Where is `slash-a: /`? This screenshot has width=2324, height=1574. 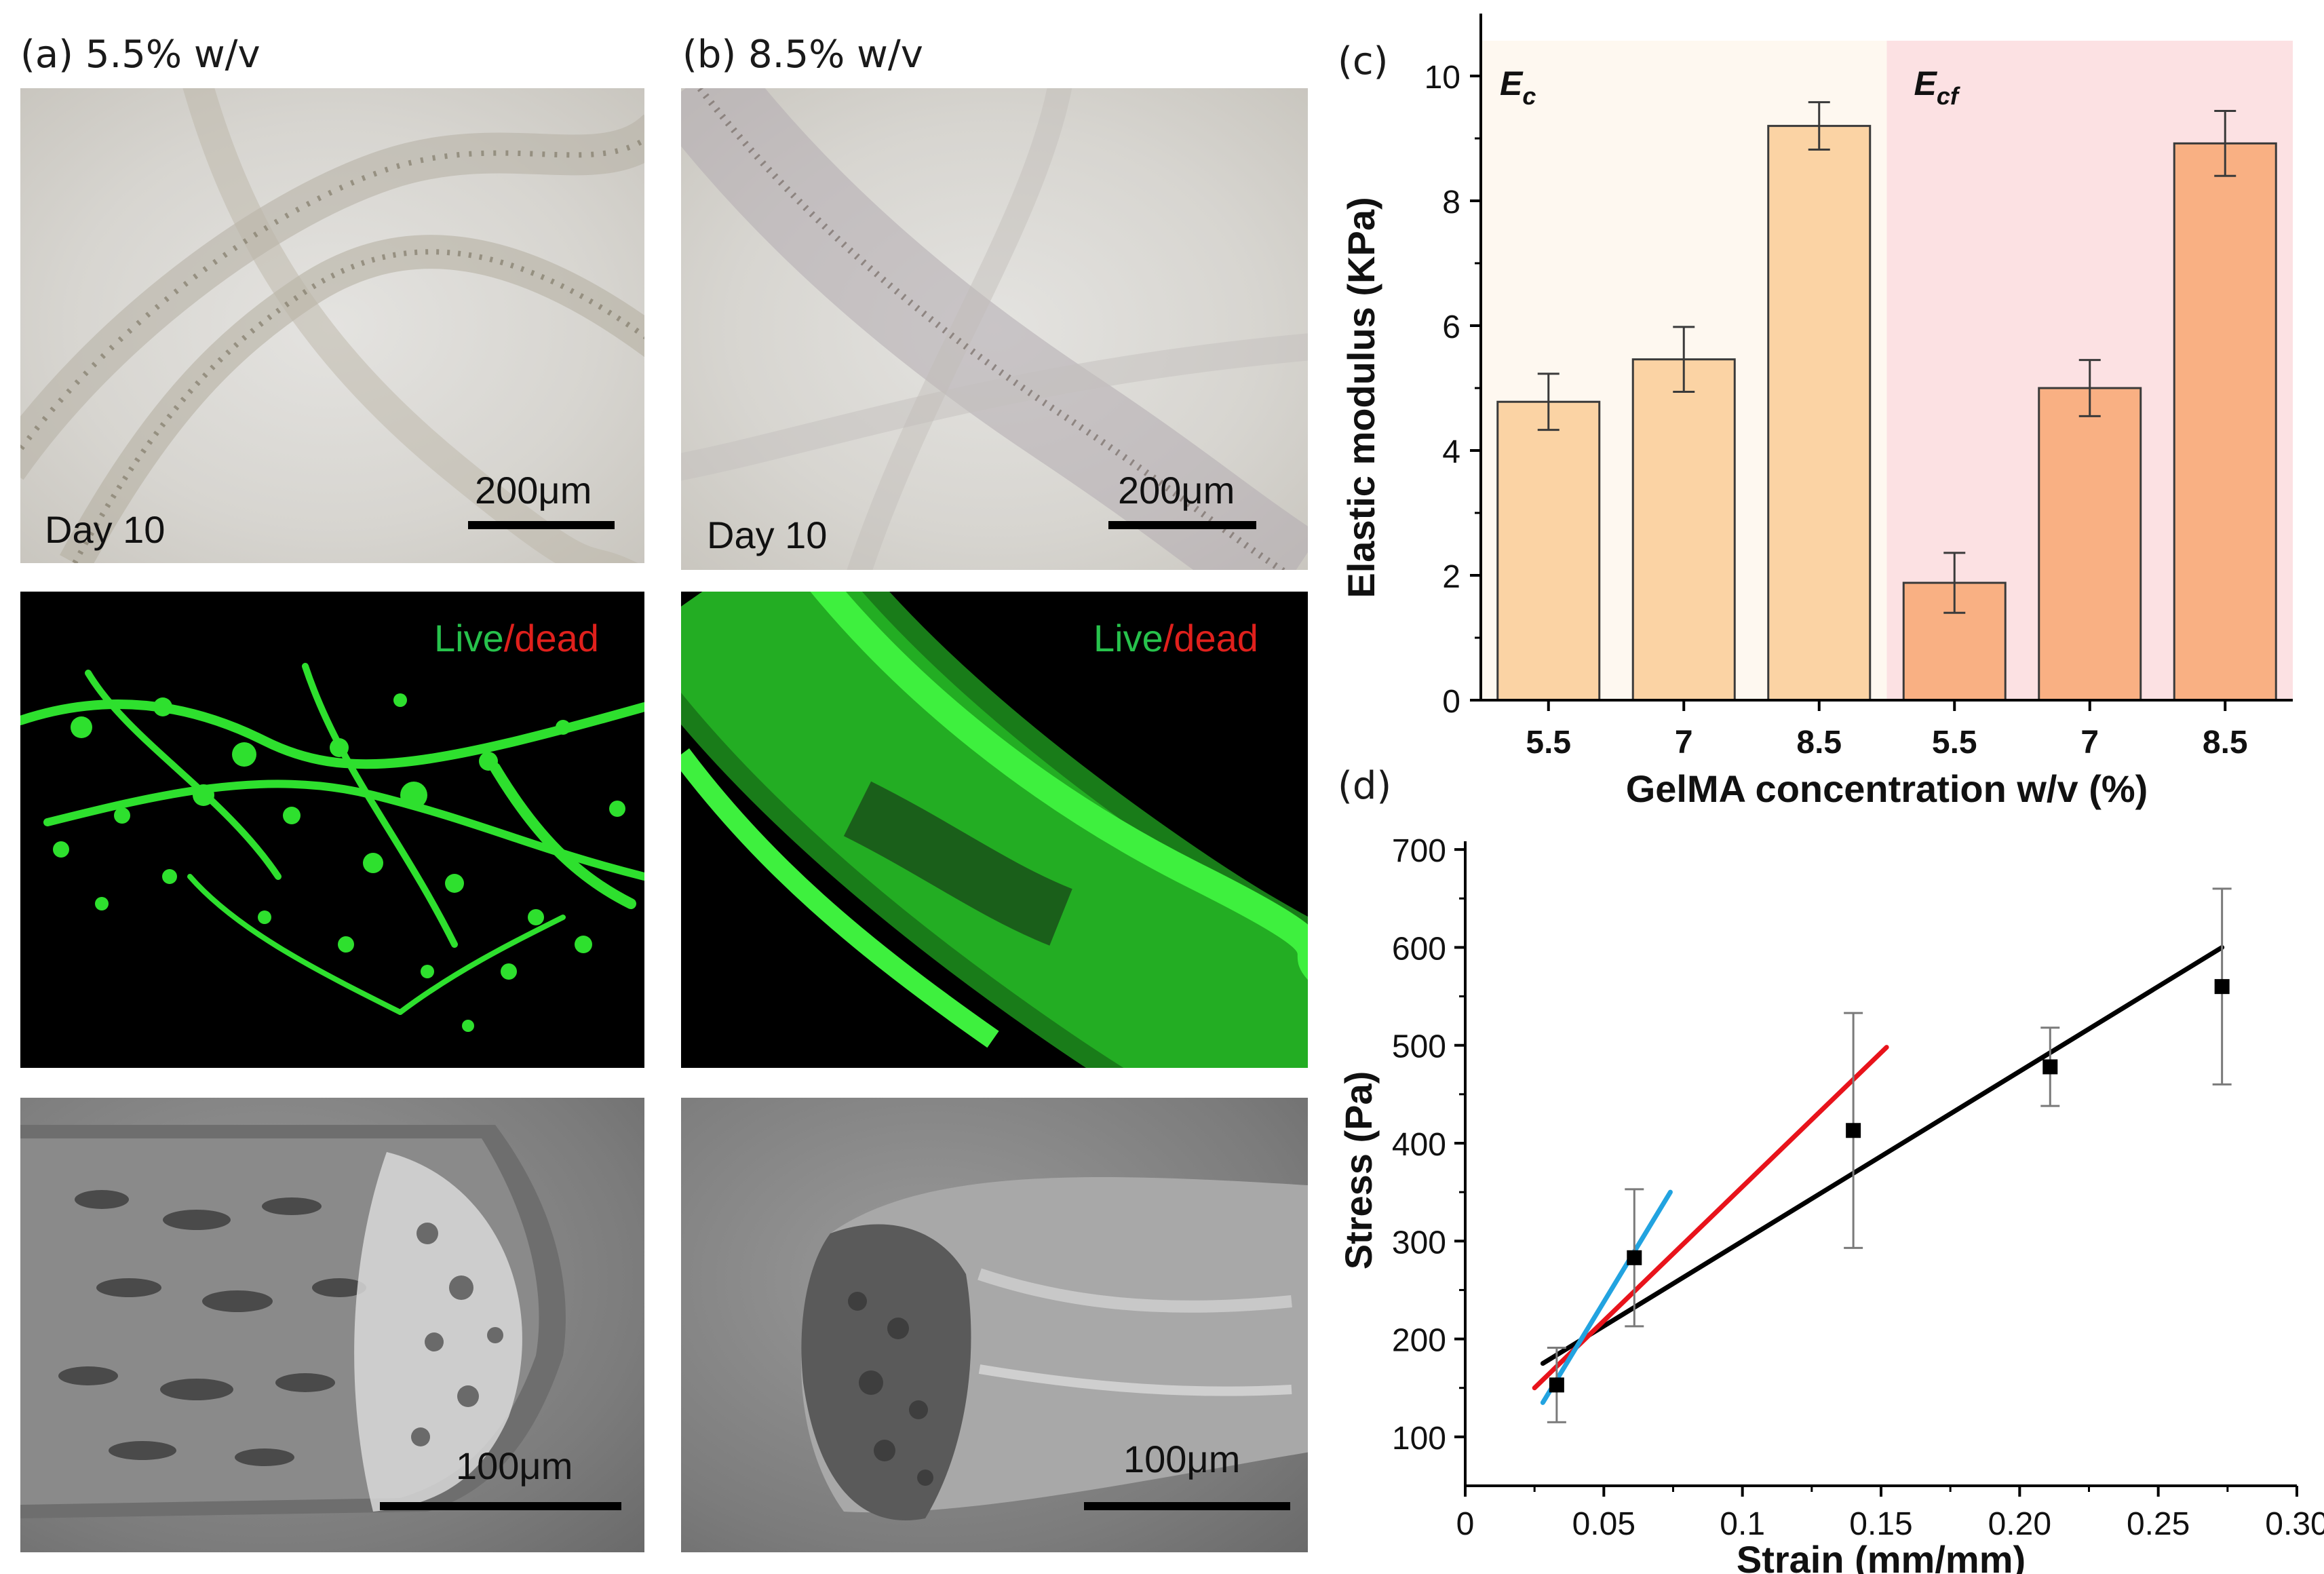
slash-a: / is located at coordinates (509, 638).